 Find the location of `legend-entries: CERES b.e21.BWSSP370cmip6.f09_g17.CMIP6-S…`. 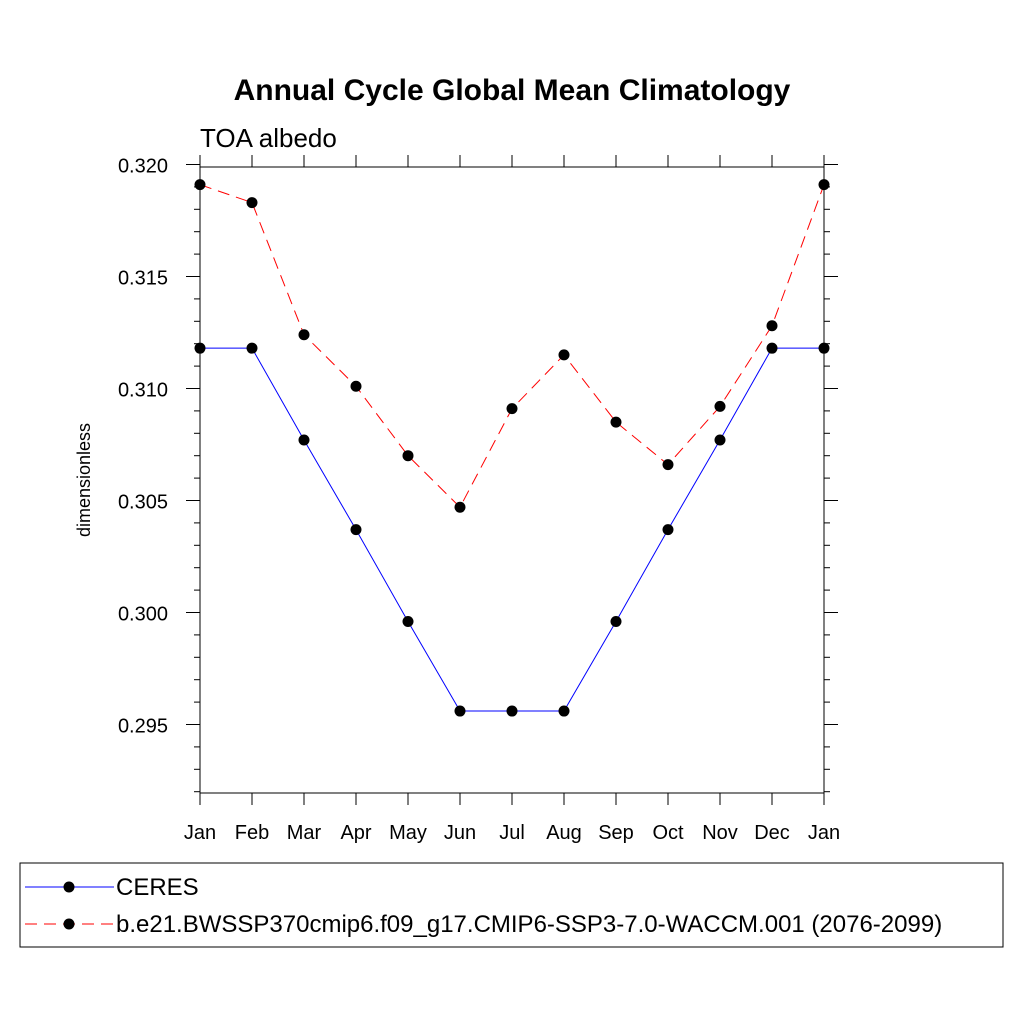

legend-entries: CERES b.e21.BWSSP370cmip6.f09_g17.CMIP6-S… is located at coordinates (483, 906).